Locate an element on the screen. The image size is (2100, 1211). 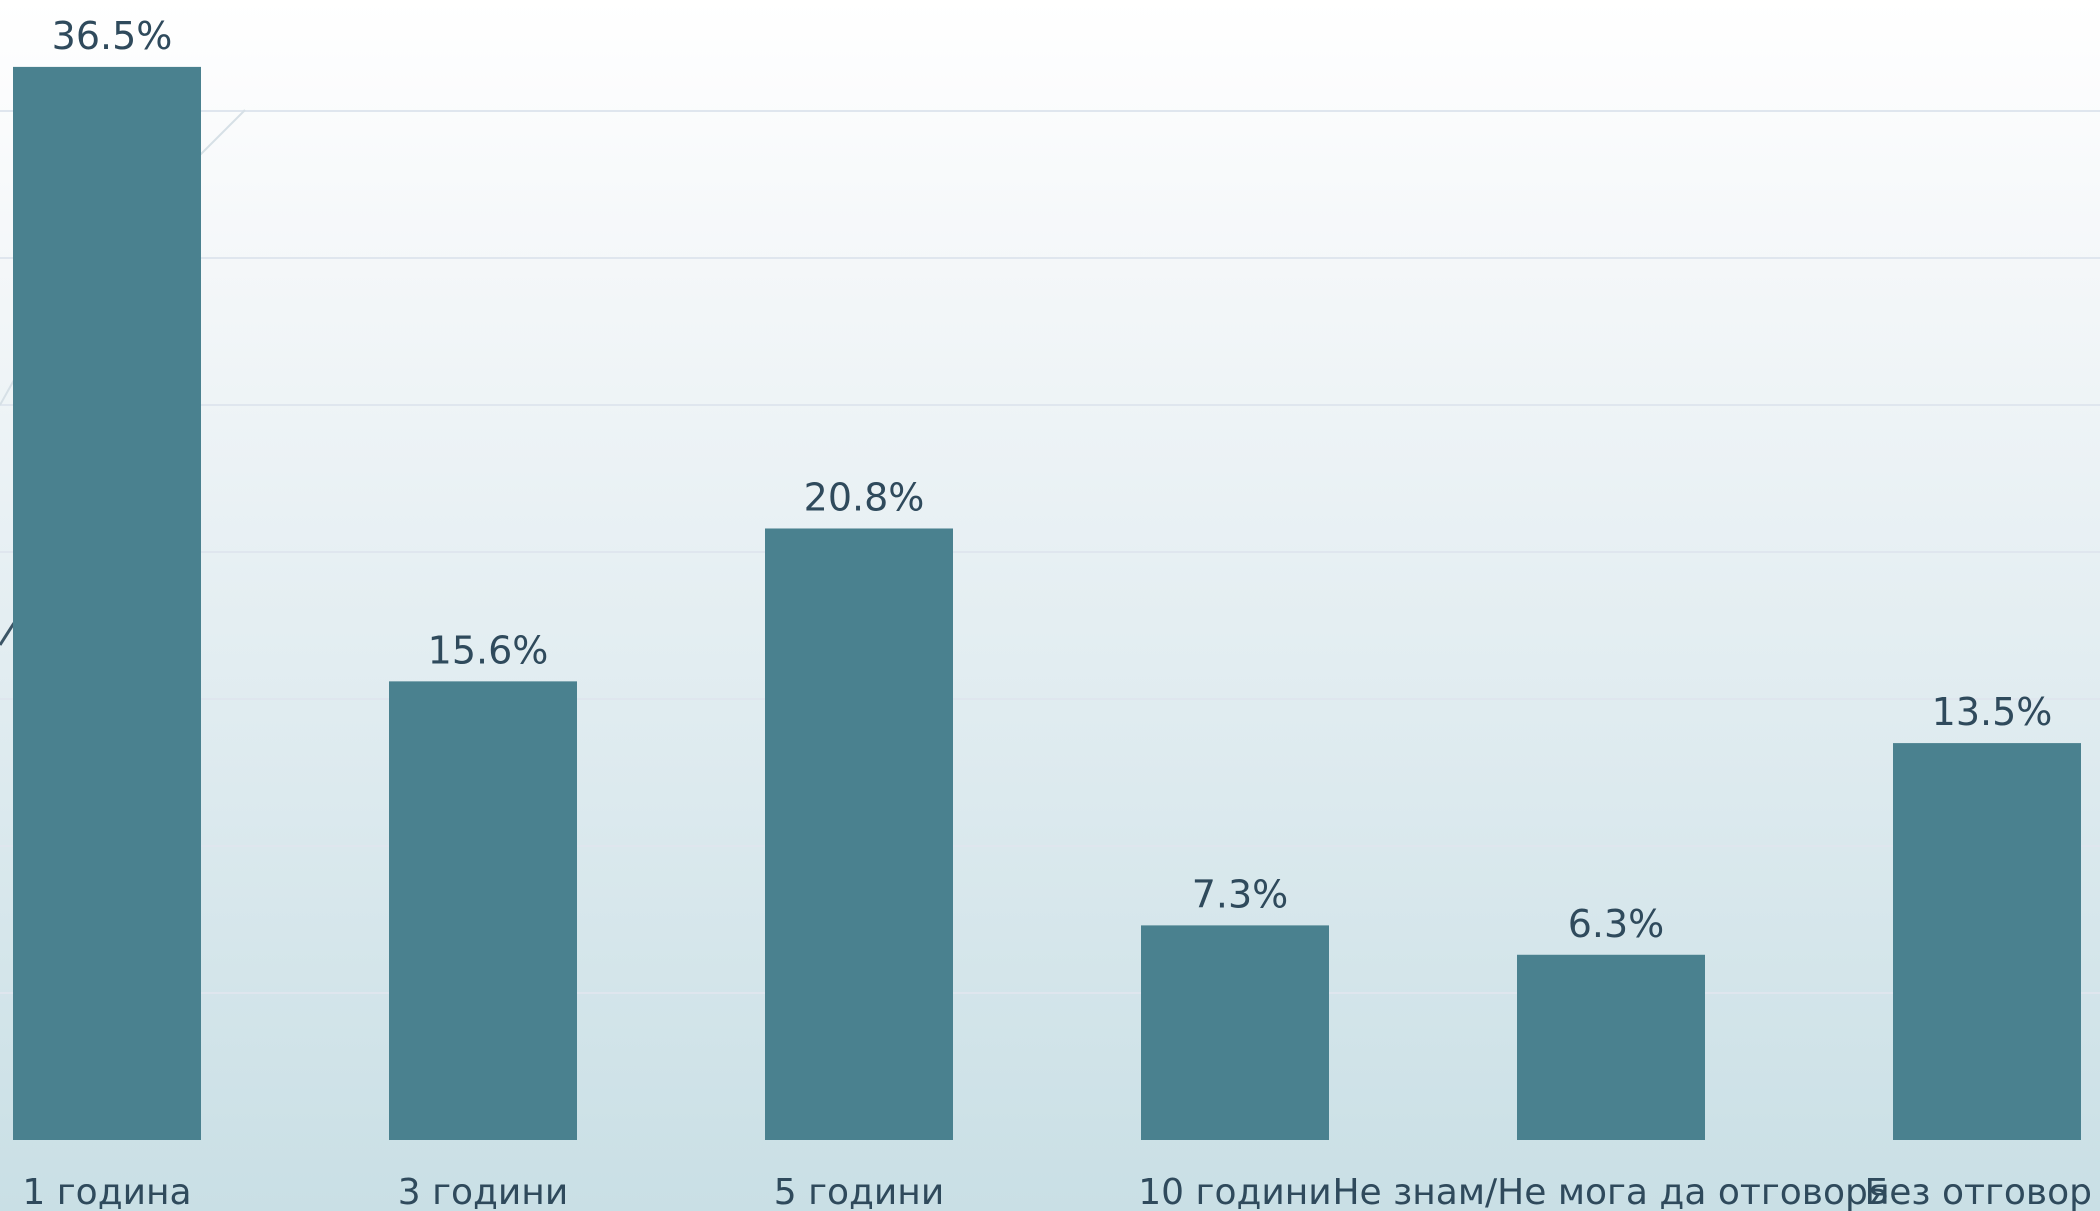
x-tick-label: Без отговор is located at coordinates (1978, 1191).